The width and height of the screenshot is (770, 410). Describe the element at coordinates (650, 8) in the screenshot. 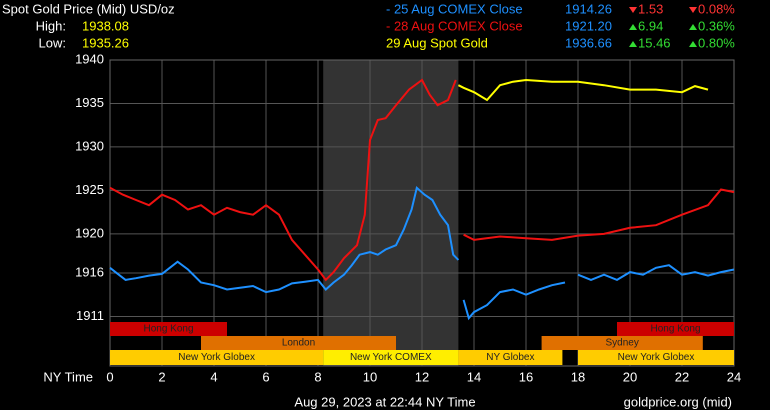

I see `legend-change: 1.53` at that location.